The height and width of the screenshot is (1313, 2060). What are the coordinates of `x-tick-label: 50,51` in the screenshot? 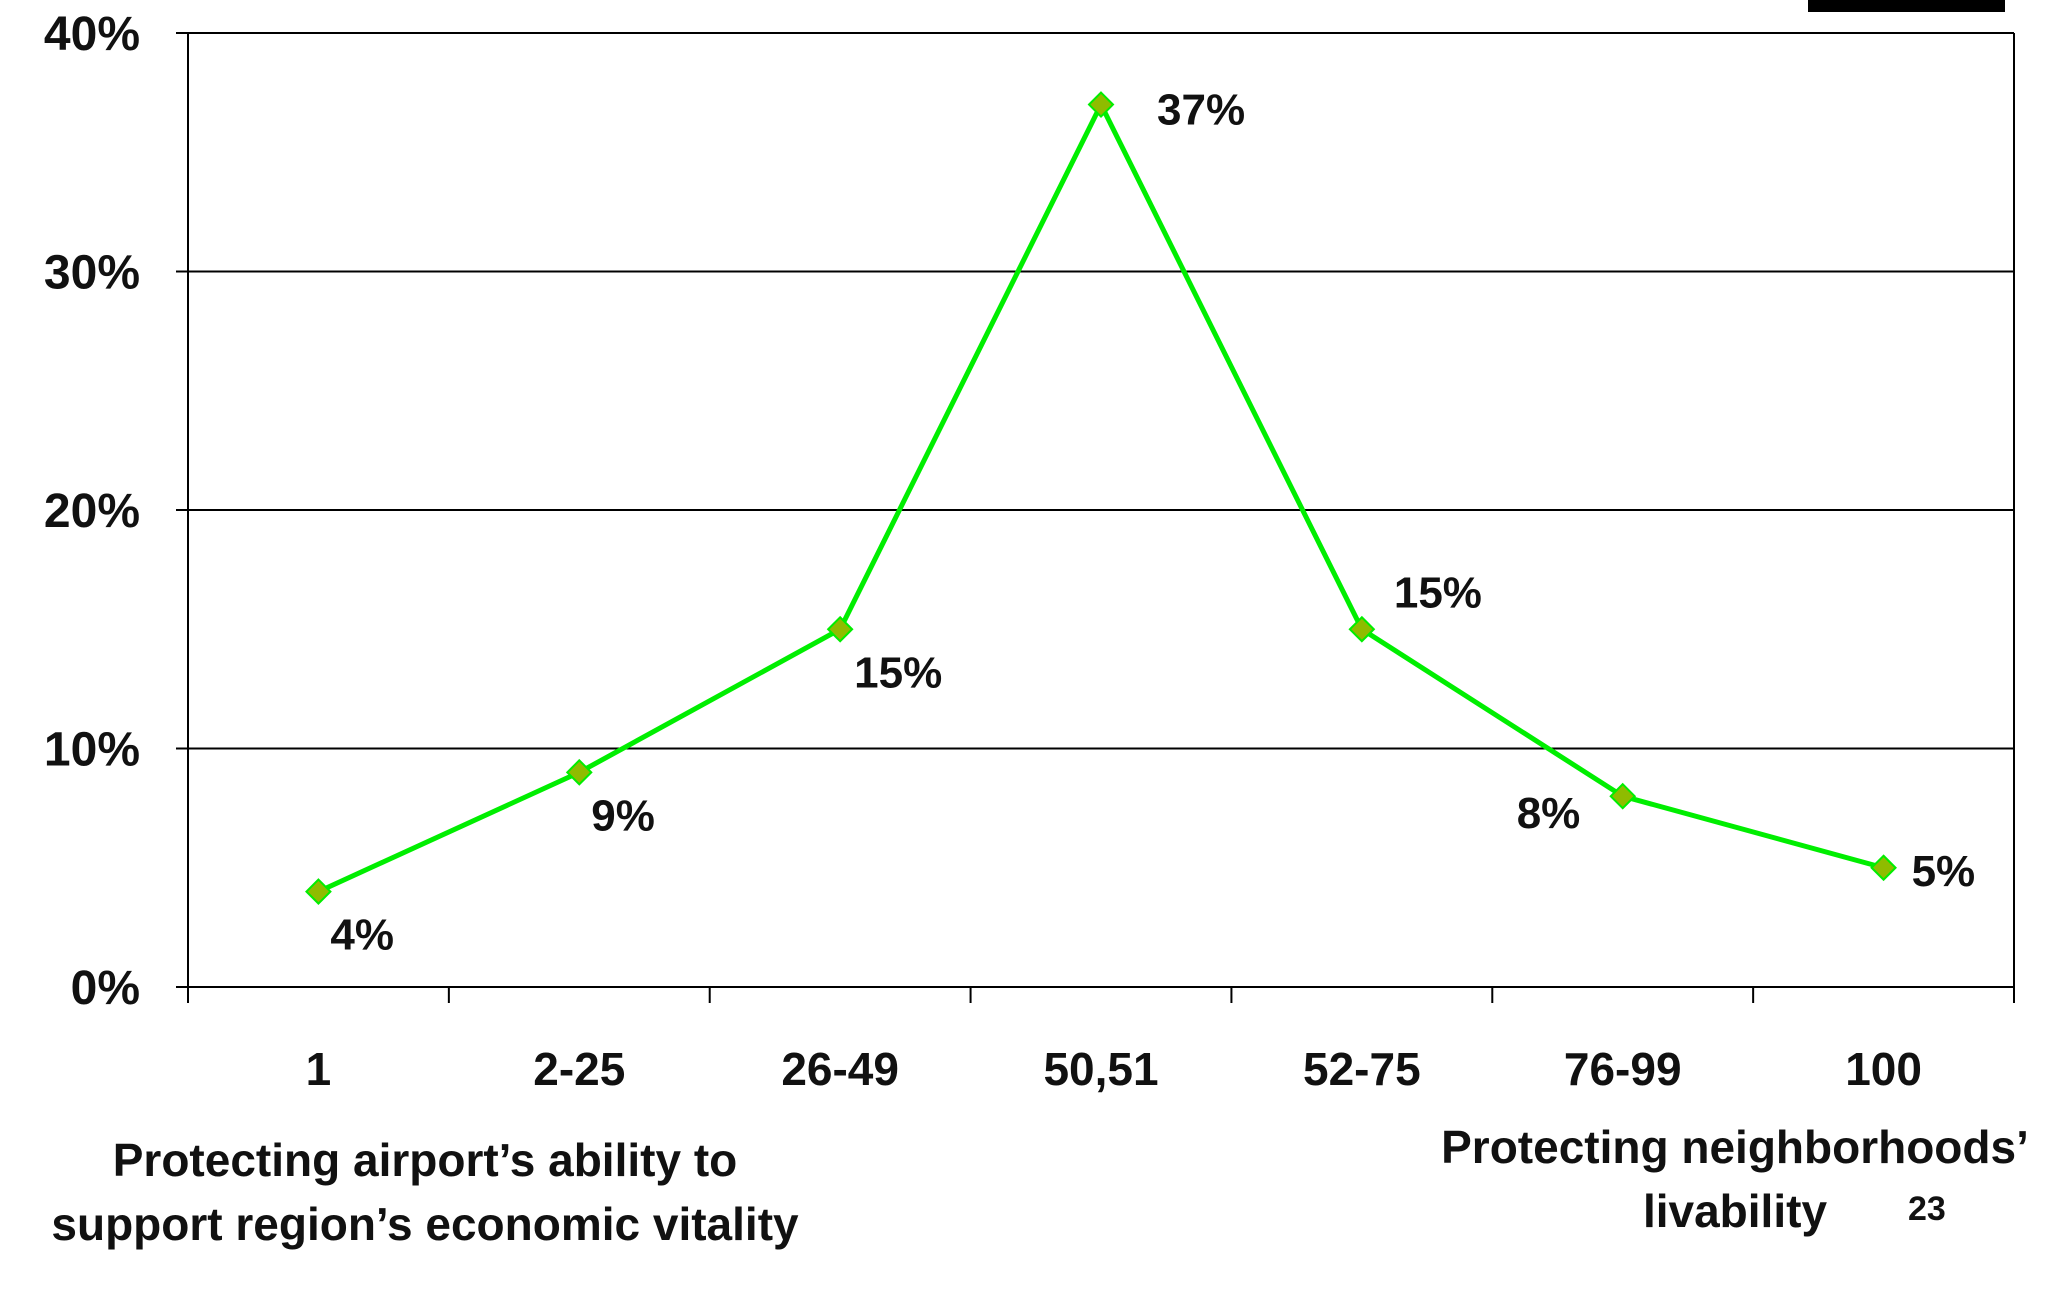 It's located at (1100, 1069).